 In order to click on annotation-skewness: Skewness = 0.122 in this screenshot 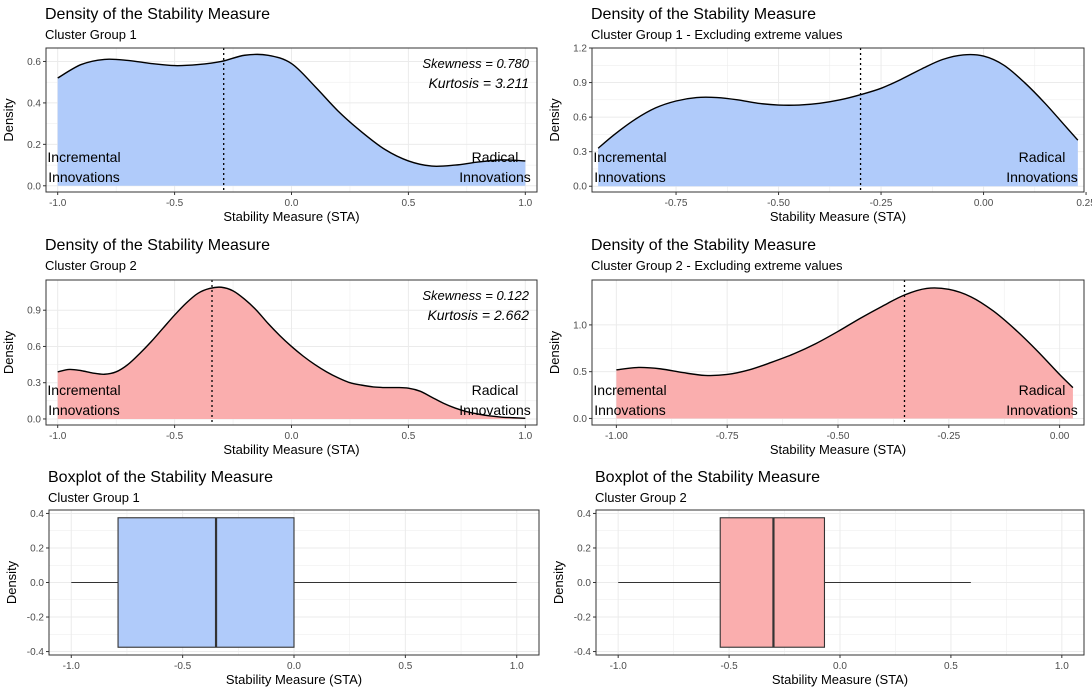, I will do `click(475, 295)`.